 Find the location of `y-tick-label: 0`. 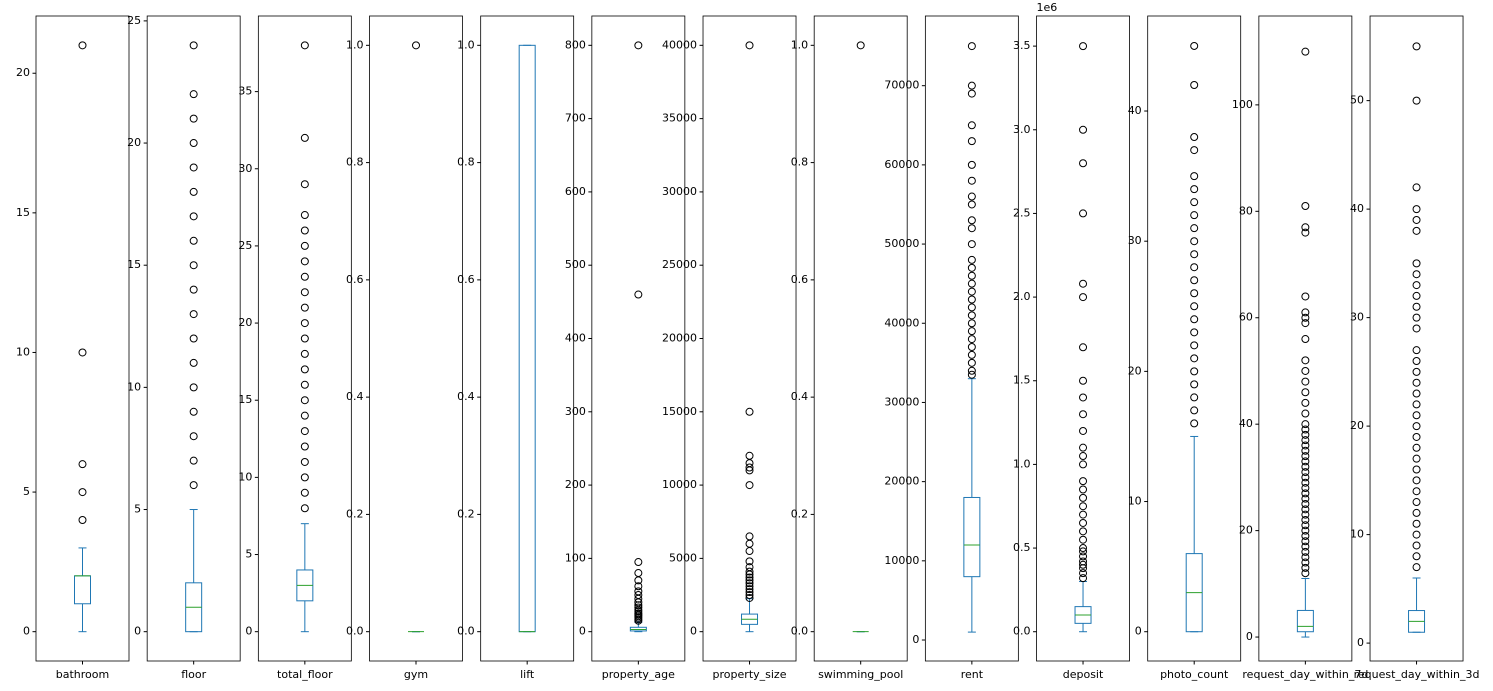

y-tick-label: 0 is located at coordinates (248, 631).